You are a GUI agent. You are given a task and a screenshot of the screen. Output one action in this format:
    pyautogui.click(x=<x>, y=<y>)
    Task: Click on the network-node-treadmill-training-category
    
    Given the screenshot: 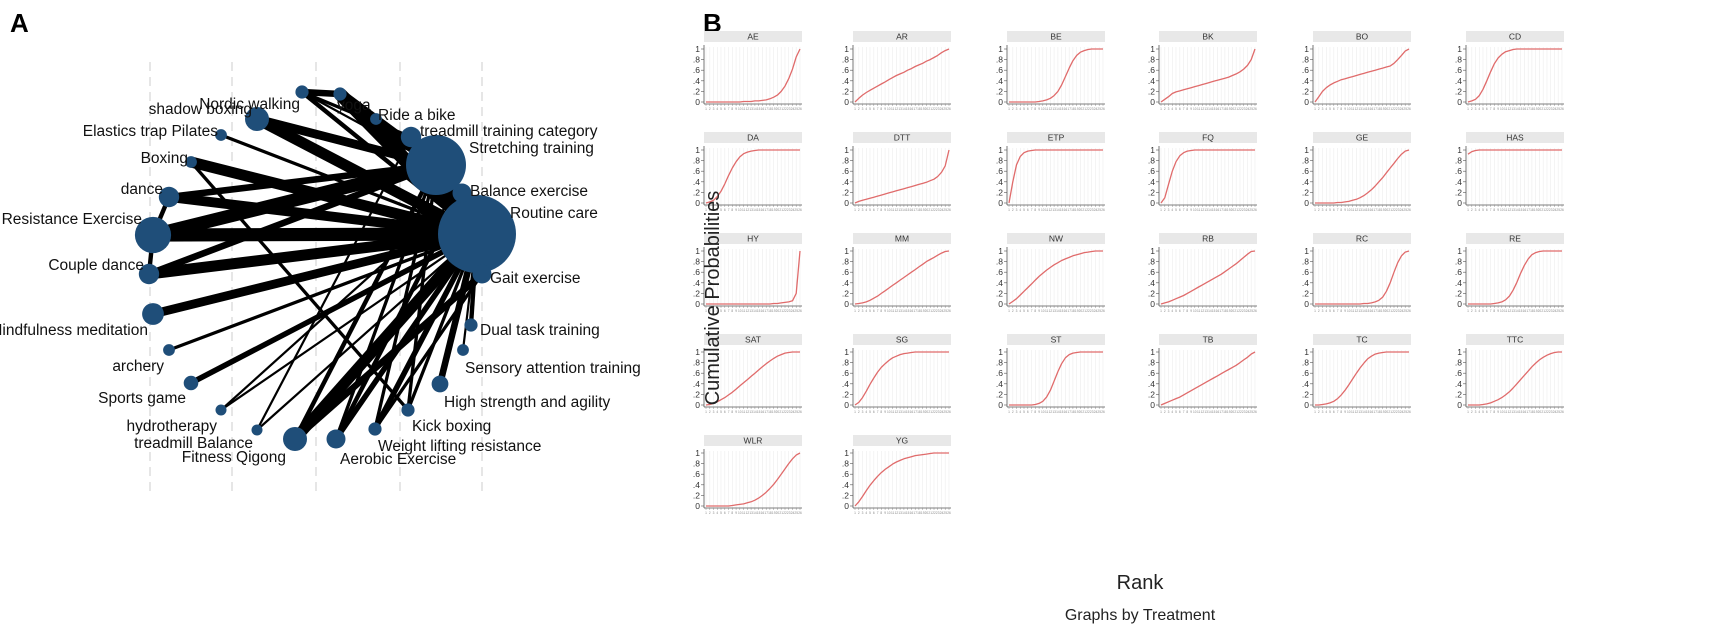 What is the action you would take?
    pyautogui.click(x=411, y=137)
    